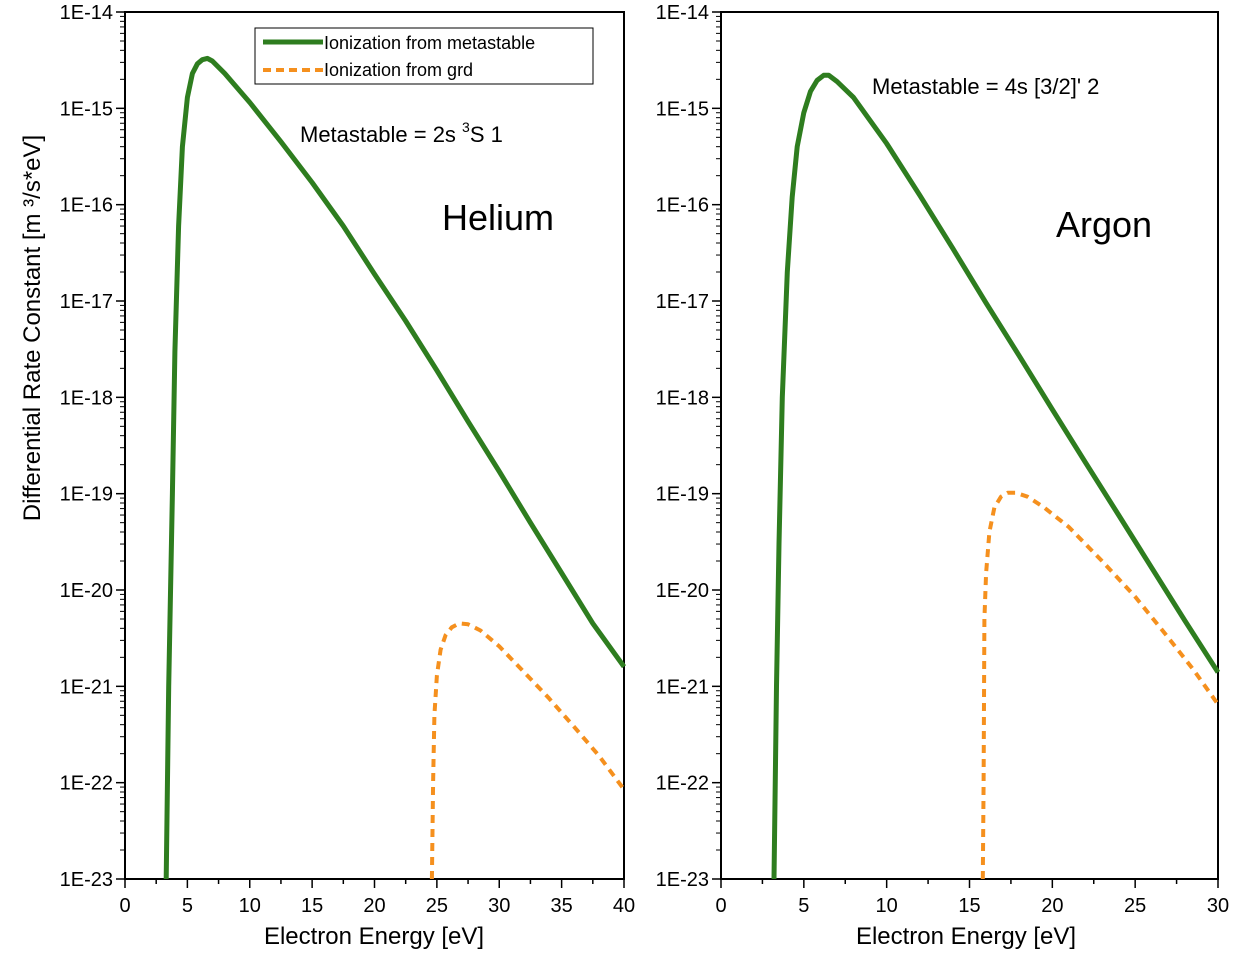 This screenshot has width=1238, height=955. Describe the element at coordinates (624, 906) in the screenshot. I see `x-tick-label: 40` at that location.